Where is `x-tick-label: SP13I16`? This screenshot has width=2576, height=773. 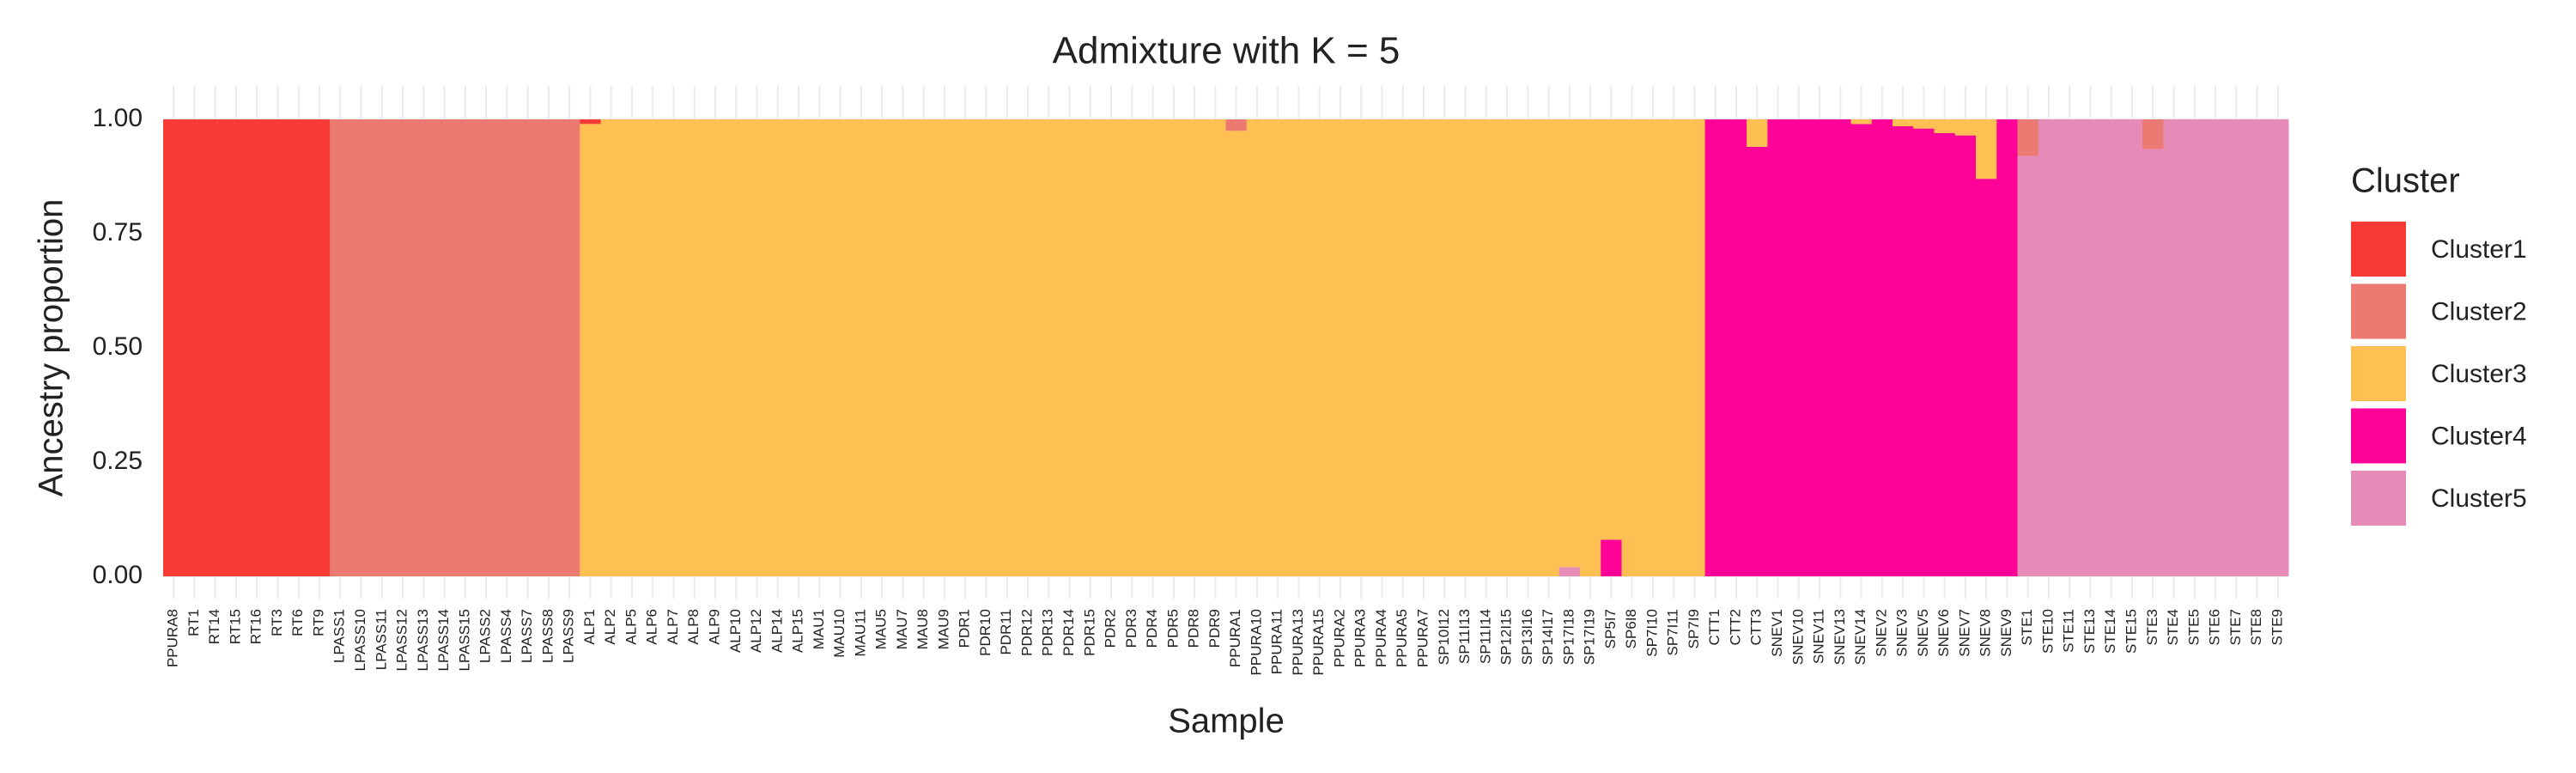
x-tick-label: SP13I16 is located at coordinates (1527, 637).